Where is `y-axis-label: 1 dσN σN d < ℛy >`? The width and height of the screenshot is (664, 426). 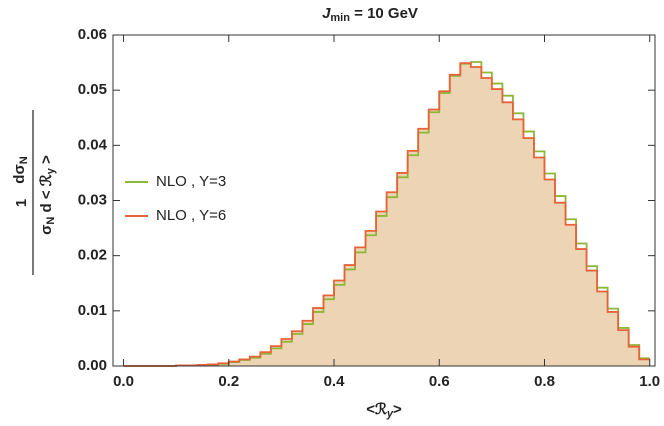 y-axis-label: 1 dσN σN d < ℛy > is located at coordinates (34, 192).